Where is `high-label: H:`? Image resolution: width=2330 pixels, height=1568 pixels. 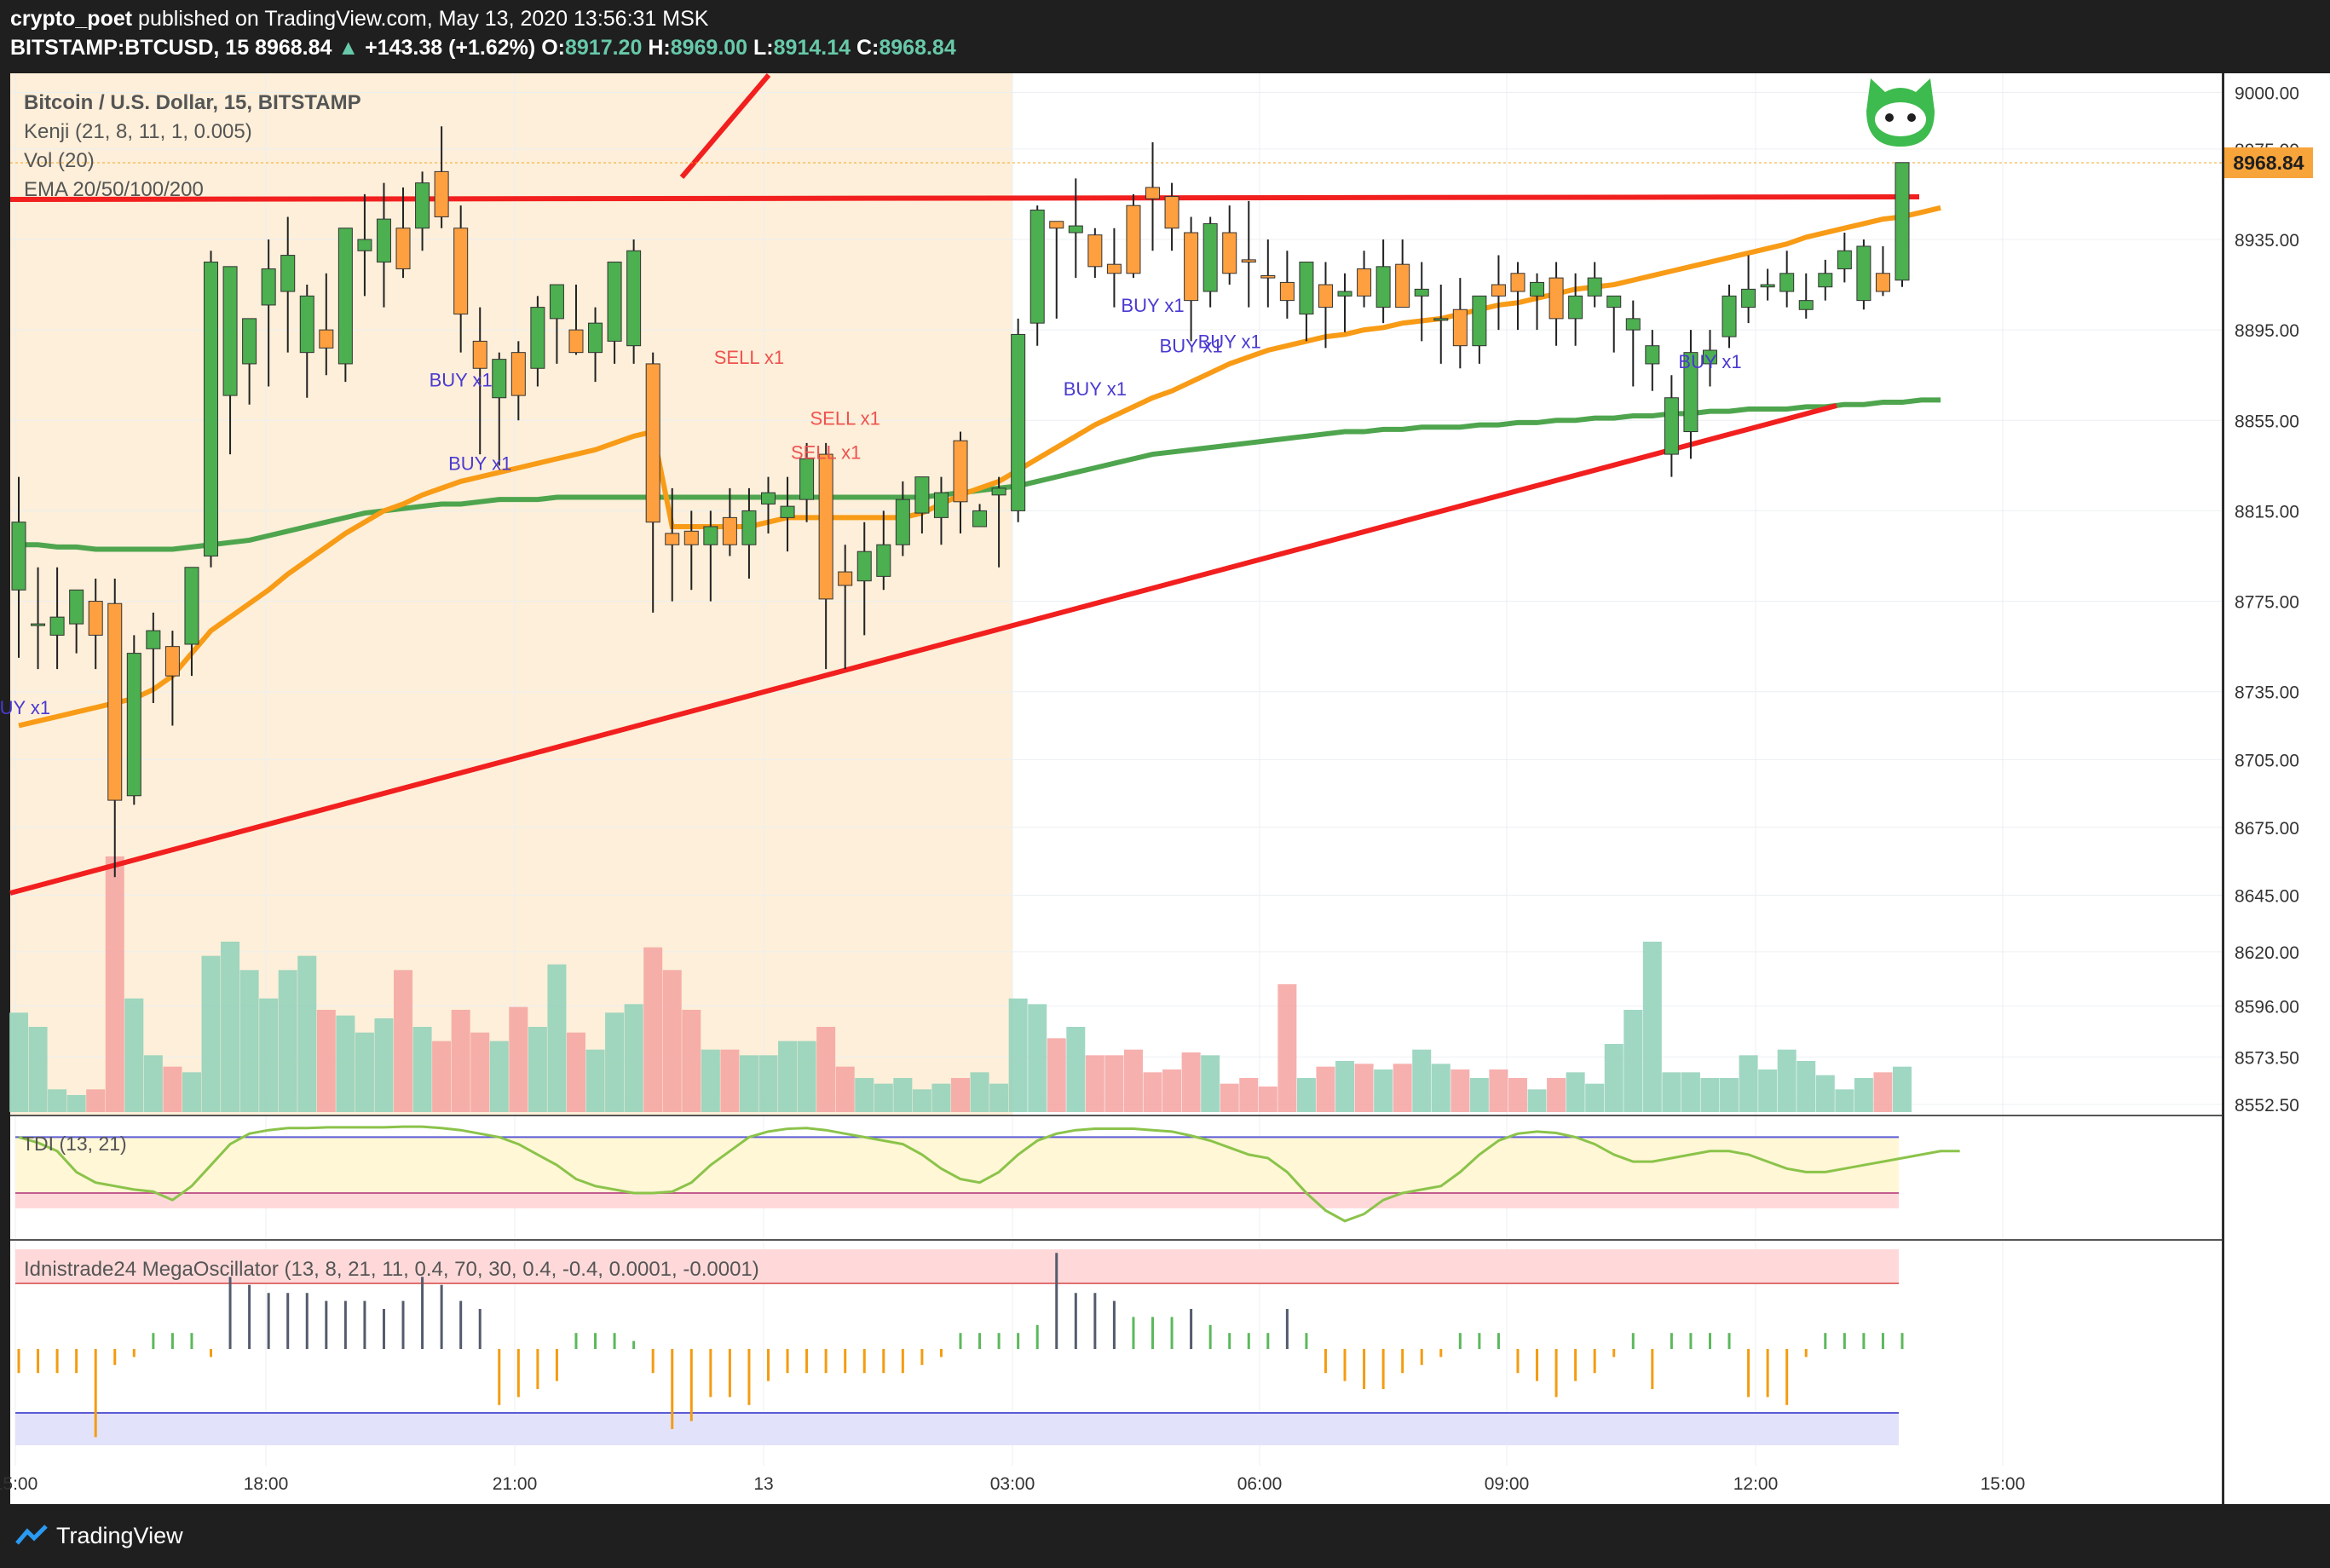
high-label: H: is located at coordinates (660, 48).